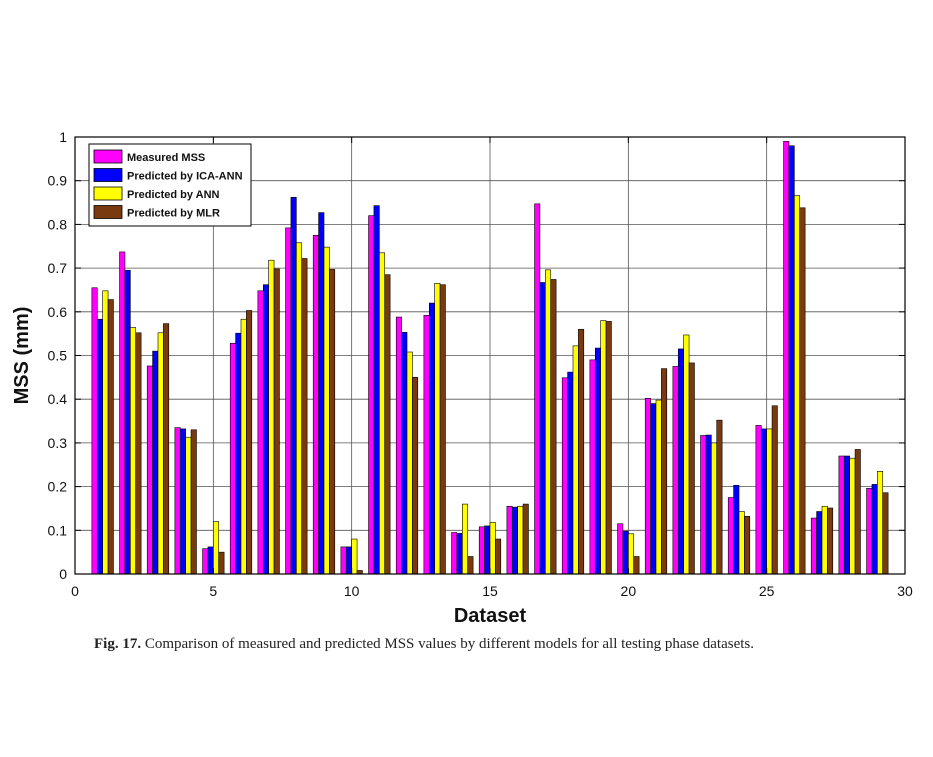  What do you see at coordinates (173, 214) in the screenshot?
I see `legend-label: Predicted by MLR` at bounding box center [173, 214].